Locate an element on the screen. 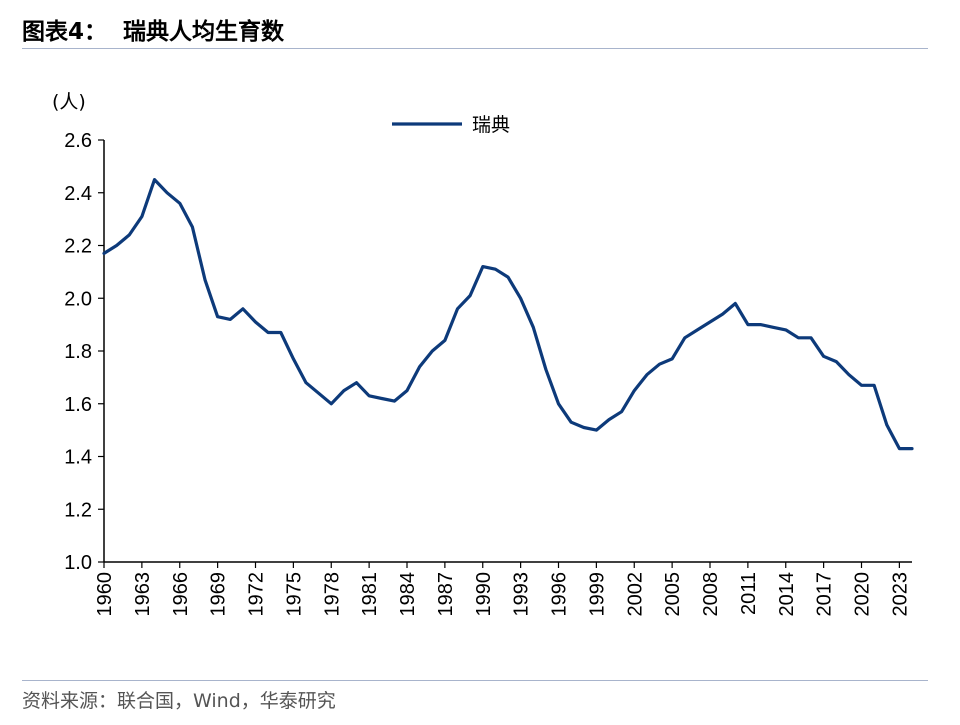 This screenshot has width=960, height=725. x-tick-label: 1996 is located at coordinates (560, 594).